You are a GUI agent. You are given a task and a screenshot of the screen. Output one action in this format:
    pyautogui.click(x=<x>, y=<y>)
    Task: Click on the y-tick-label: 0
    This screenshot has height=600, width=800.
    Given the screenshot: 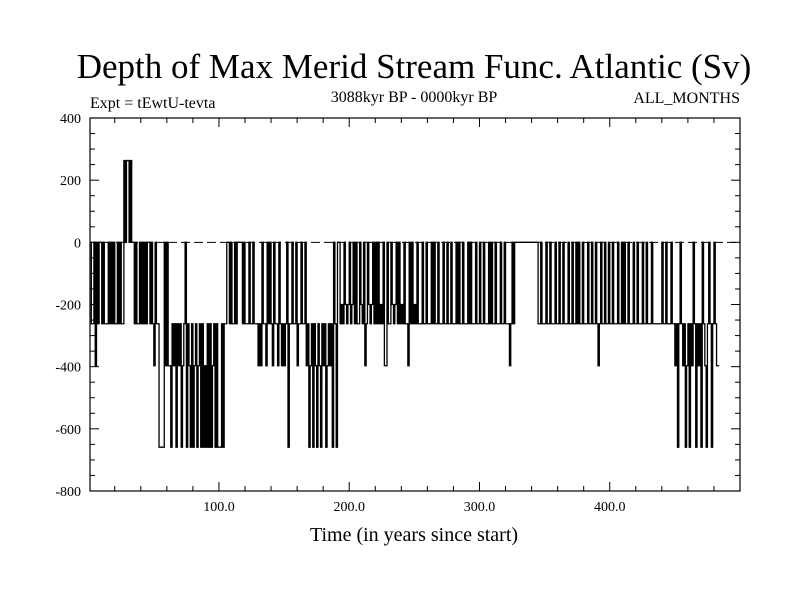 What is the action you would take?
    pyautogui.click(x=77, y=243)
    